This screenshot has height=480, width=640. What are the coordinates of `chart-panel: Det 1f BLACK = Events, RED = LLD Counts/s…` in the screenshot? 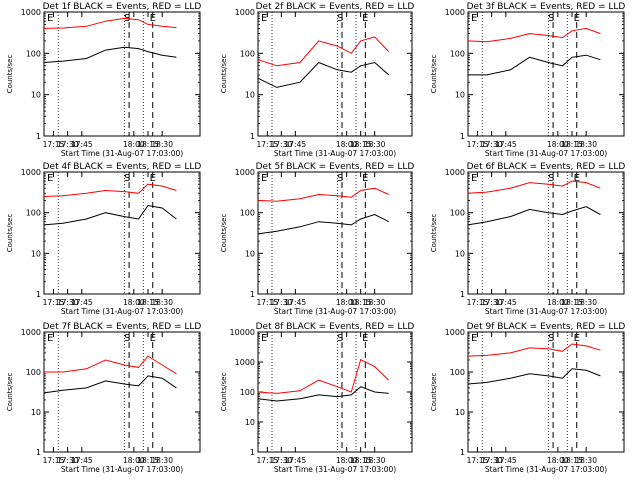 It's located at (103, 80).